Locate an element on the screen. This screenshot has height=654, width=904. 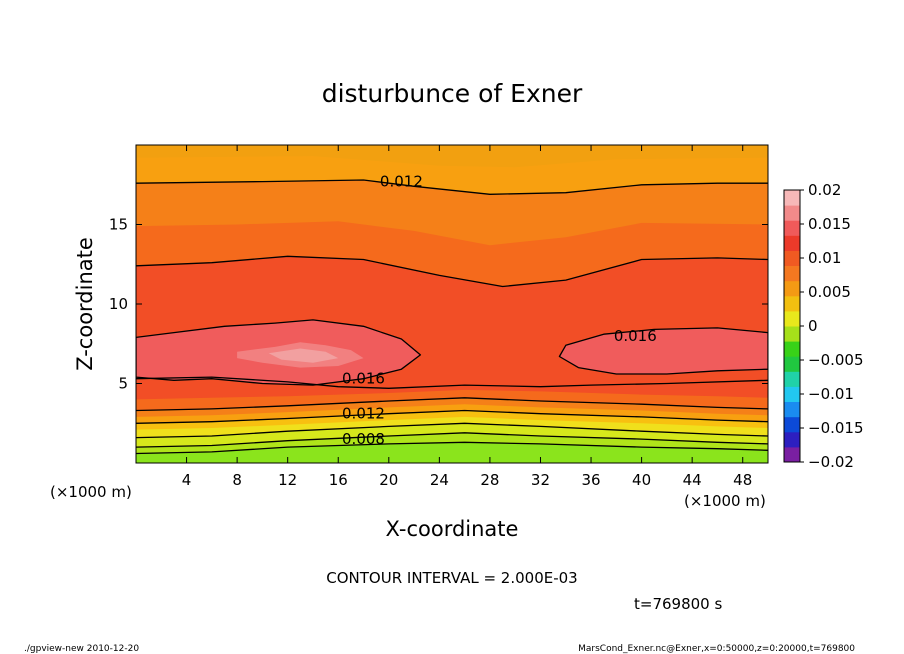
x-tick-label-16: 16 is located at coordinates (338, 480).